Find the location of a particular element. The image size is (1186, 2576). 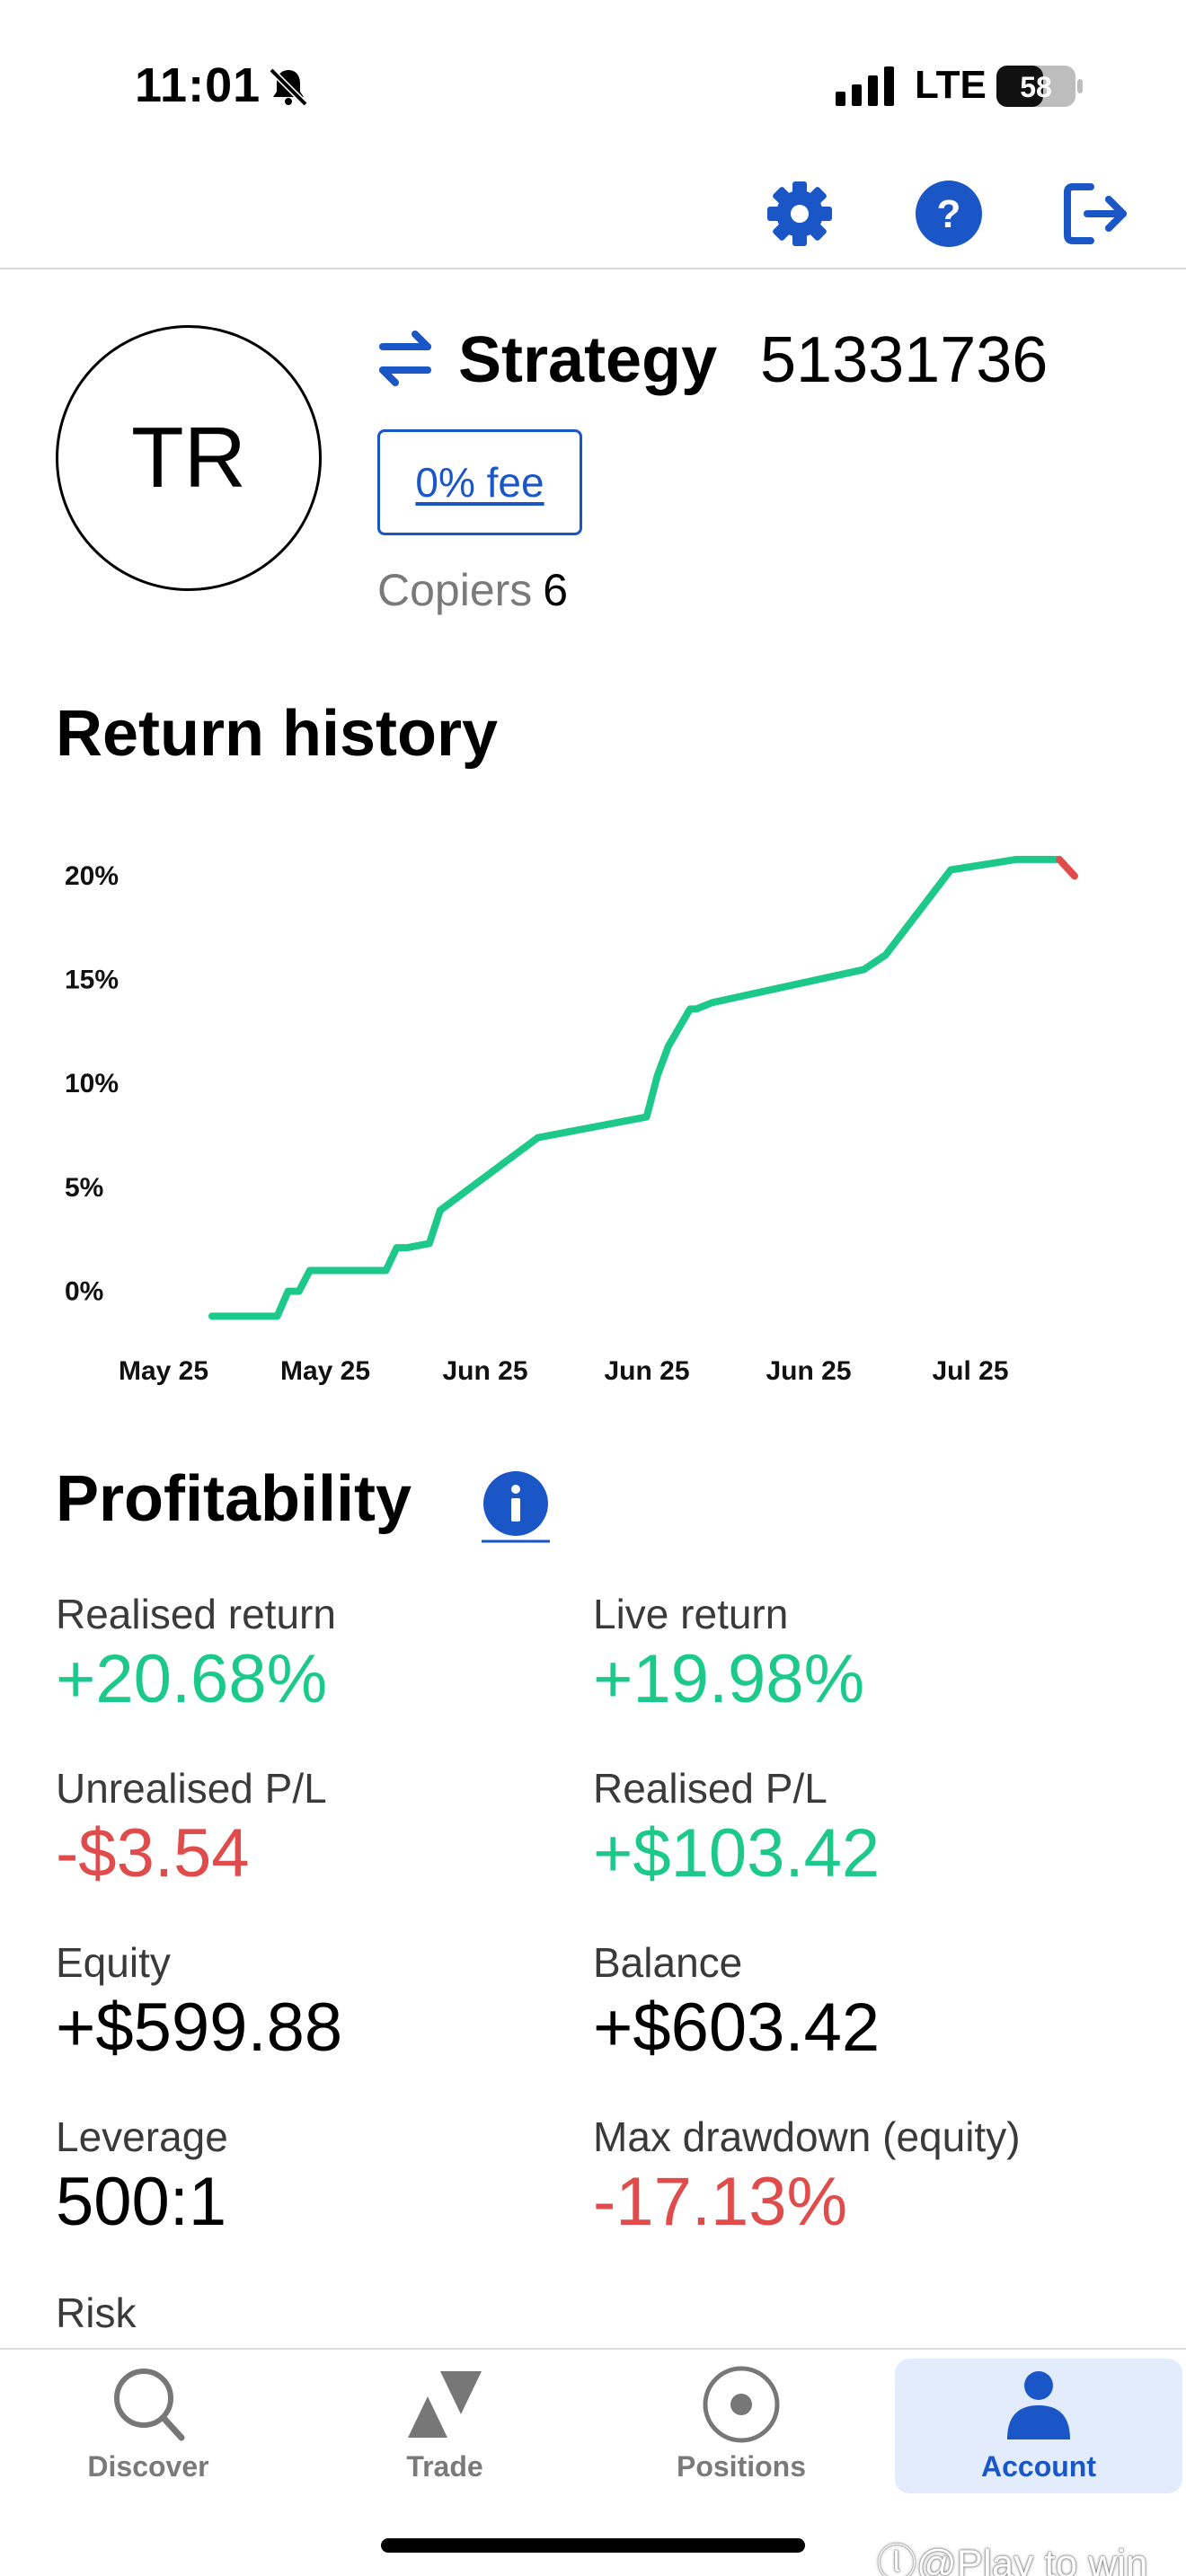

metric-value: -$3.54 is located at coordinates (153, 1853).